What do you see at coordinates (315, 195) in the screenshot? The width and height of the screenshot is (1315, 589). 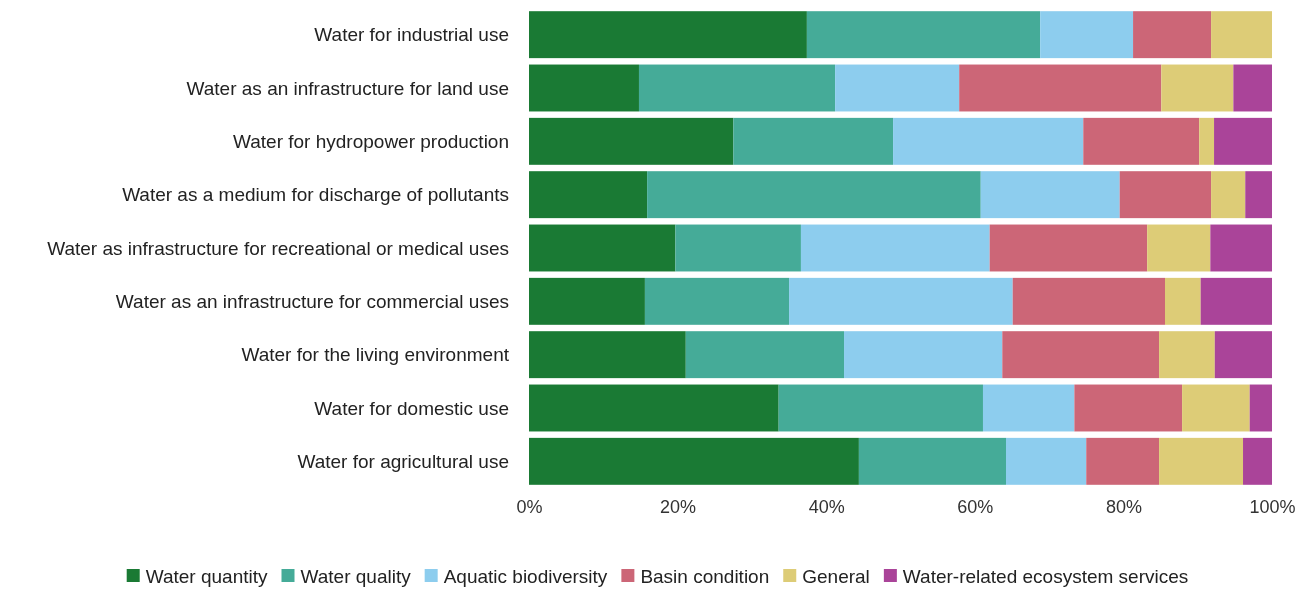 I see `y-tick-label: Water as a medium for discharge of pollutants` at bounding box center [315, 195].